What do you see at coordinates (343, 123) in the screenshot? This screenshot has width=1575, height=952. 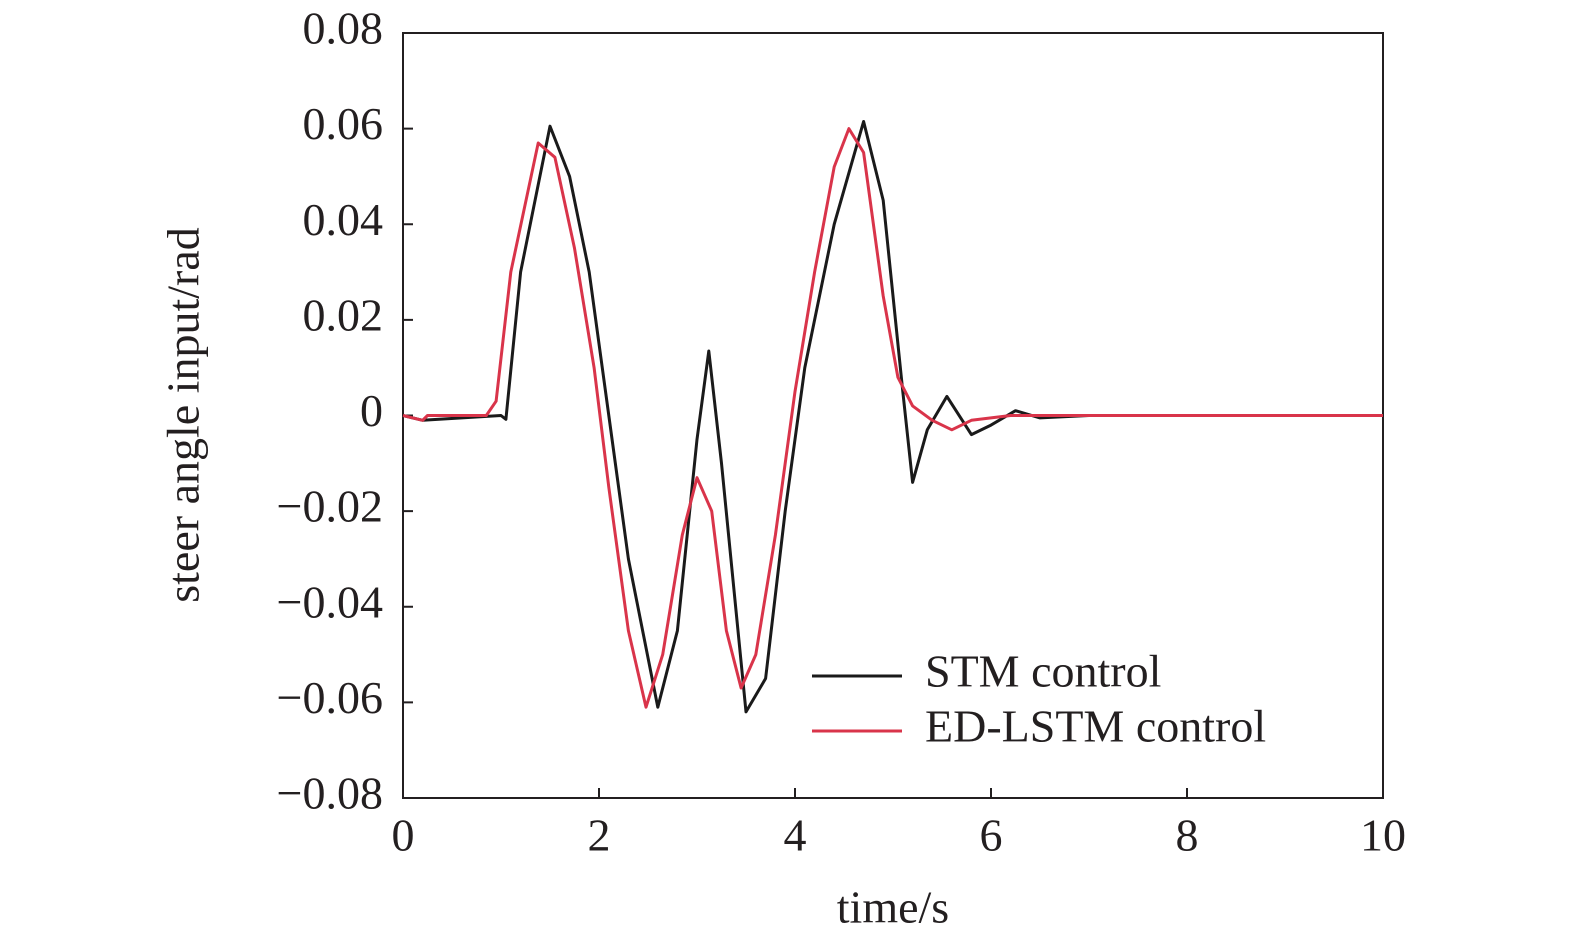 I see `y-tick-label: 0.06` at bounding box center [343, 123].